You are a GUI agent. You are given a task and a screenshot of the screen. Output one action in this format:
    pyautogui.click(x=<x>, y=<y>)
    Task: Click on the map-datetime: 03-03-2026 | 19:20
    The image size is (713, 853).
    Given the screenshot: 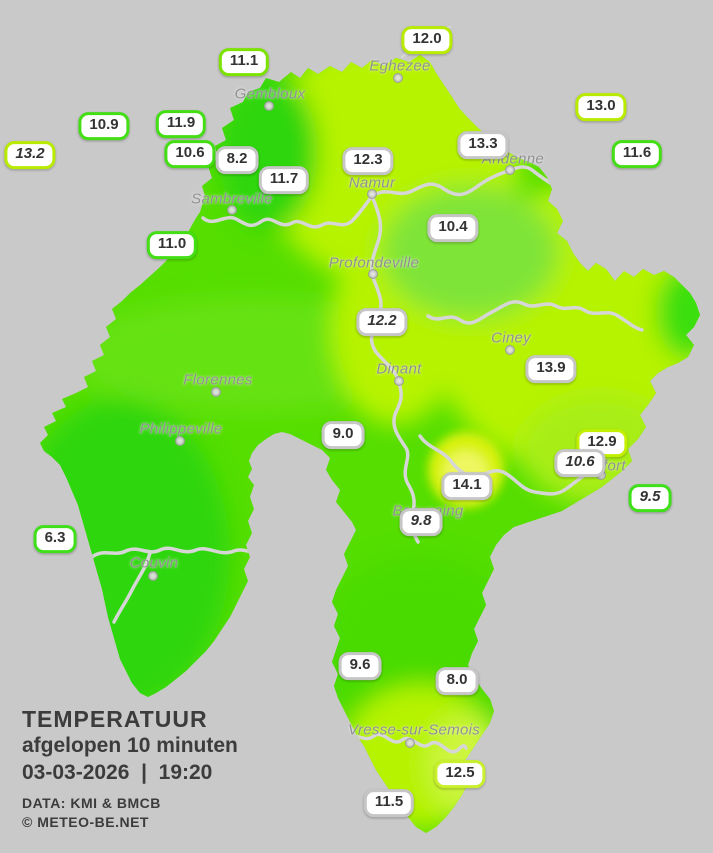 What is the action you would take?
    pyautogui.click(x=117, y=772)
    